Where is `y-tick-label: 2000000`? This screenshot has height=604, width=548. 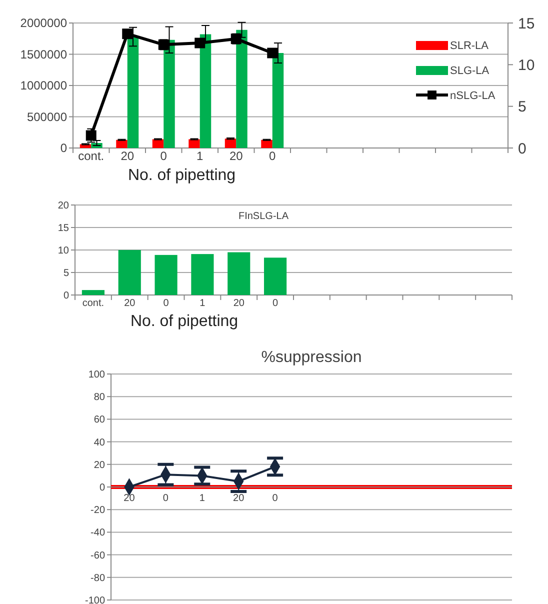 y-tick-label: 2000000 is located at coordinates (44, 23).